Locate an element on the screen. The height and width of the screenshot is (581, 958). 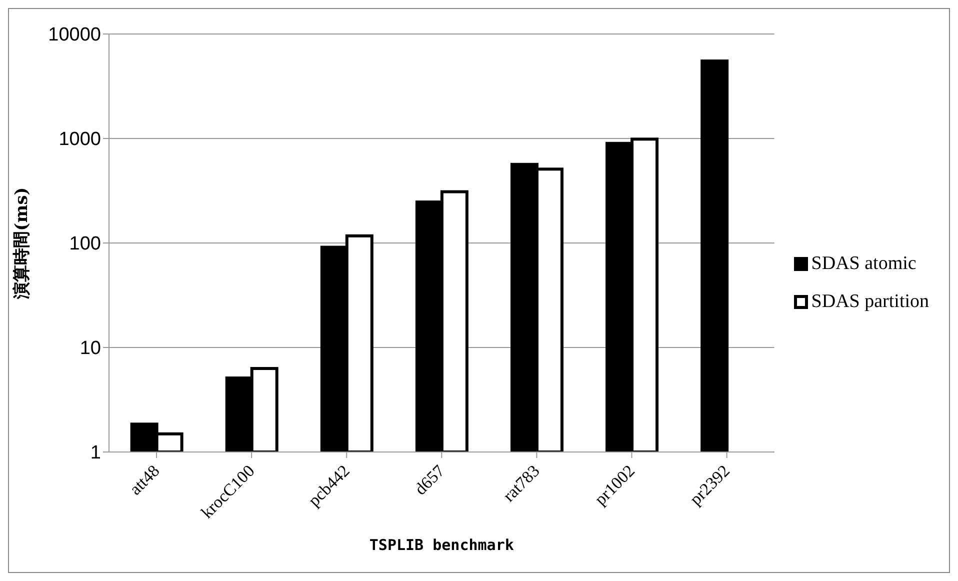
y-axis-title: 演算時間(ms) is located at coordinates (22, 243).